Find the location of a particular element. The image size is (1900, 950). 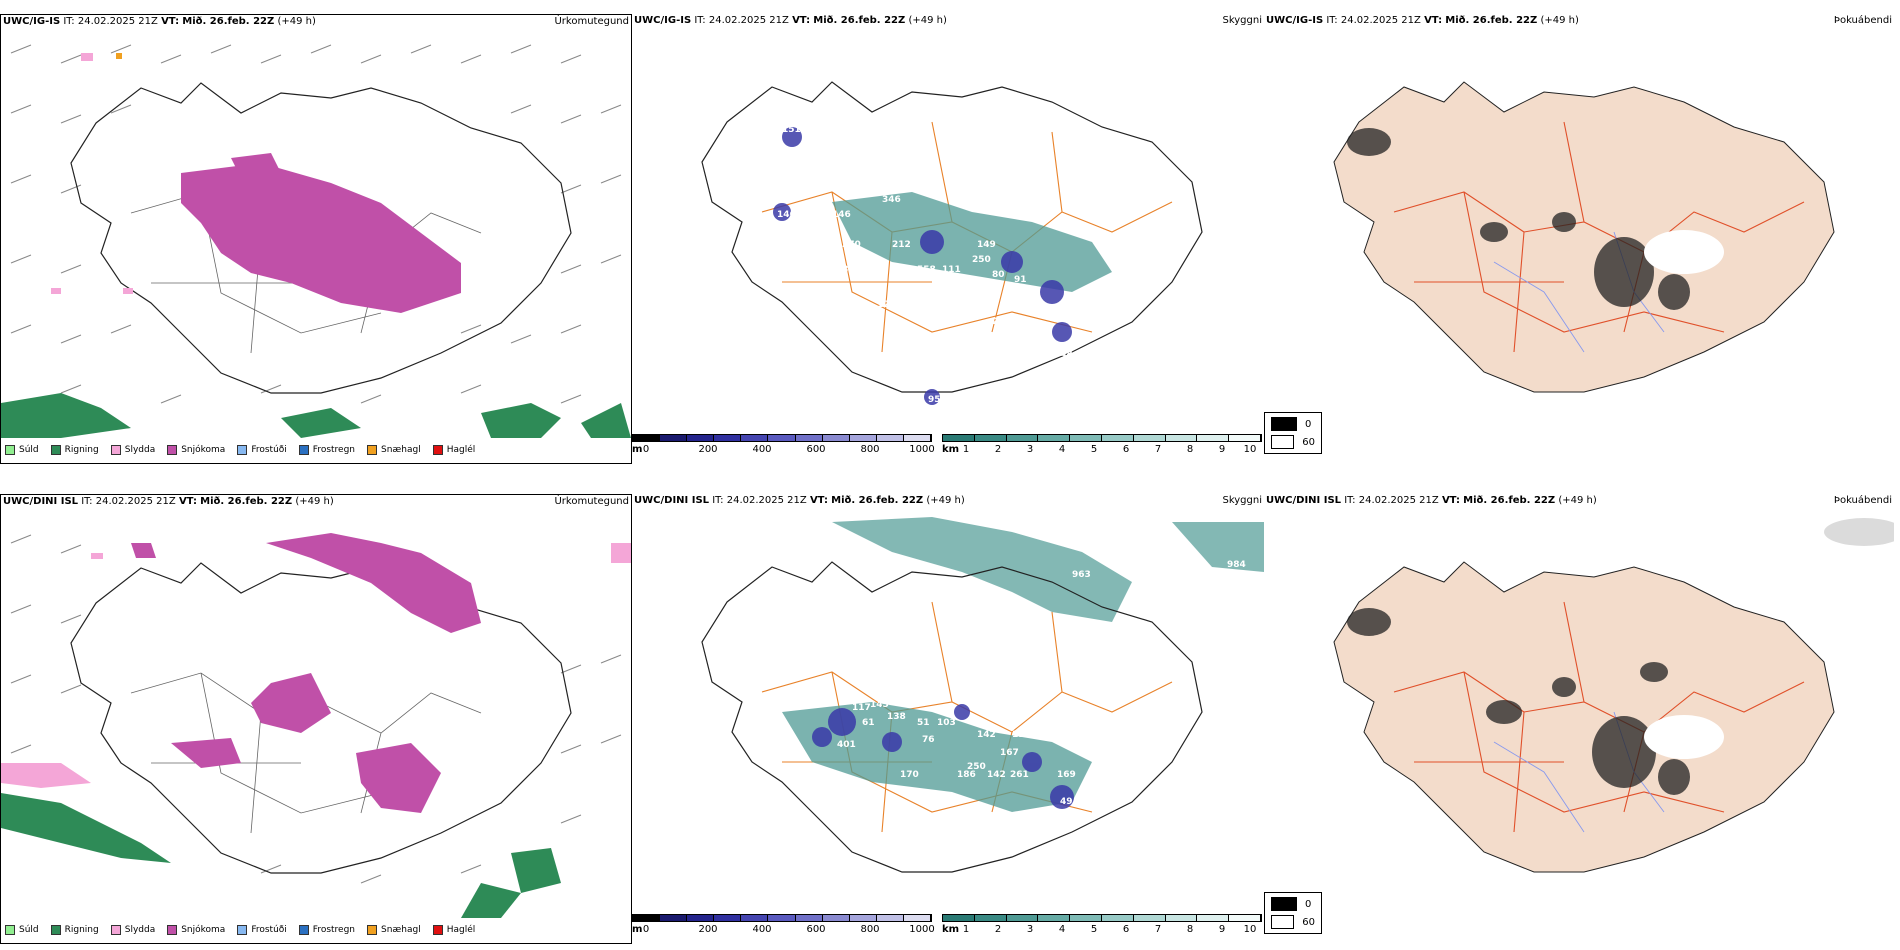

fog-key-swatch is located at coordinates (1283, 922).